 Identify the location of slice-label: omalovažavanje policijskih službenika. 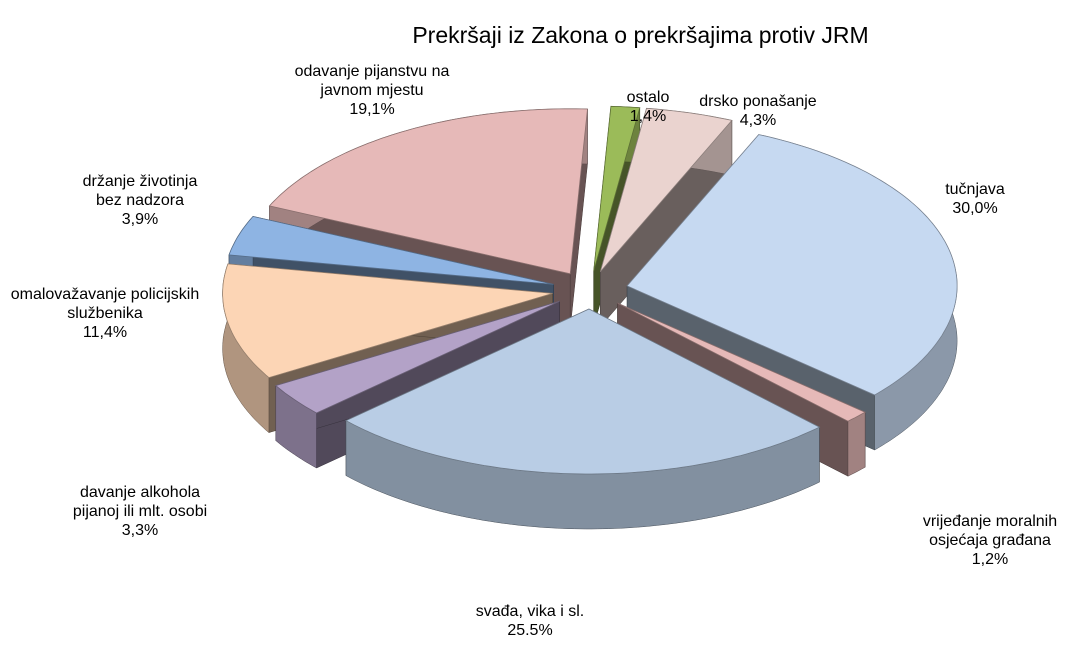
(105, 304).